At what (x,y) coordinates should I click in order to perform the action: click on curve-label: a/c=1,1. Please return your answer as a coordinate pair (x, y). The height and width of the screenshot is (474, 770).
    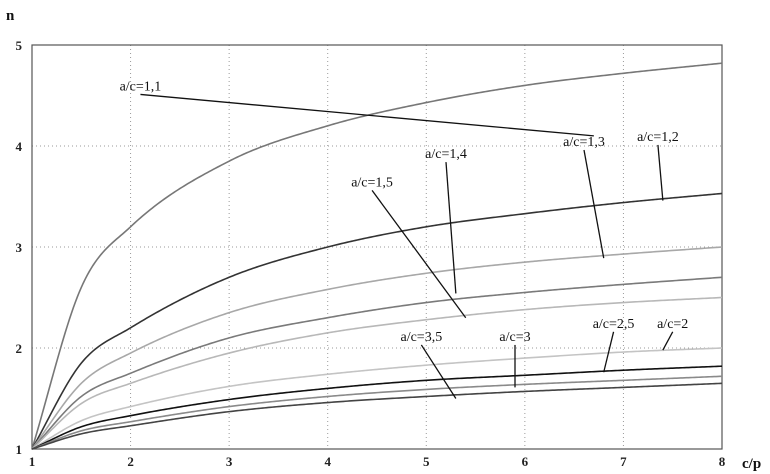
    Looking at the image, I should click on (141, 86).